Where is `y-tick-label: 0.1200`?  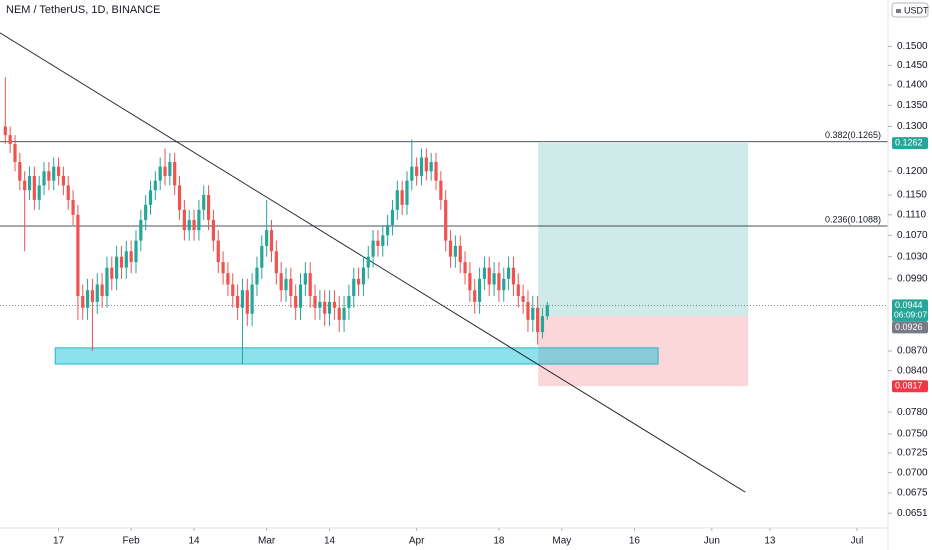
y-tick-label: 0.1200 is located at coordinates (912, 171).